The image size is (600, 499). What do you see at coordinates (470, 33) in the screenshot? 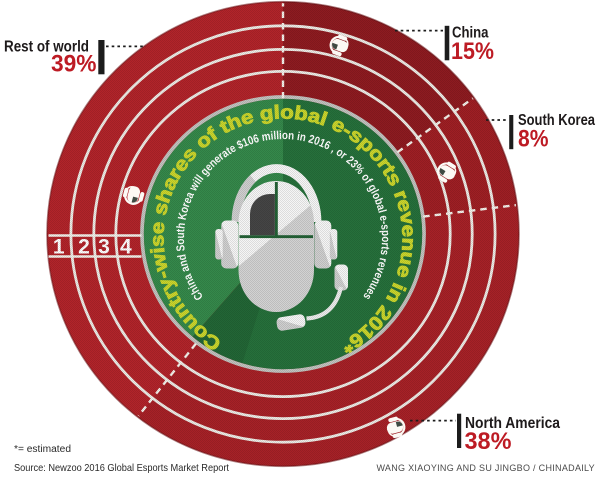
I see `svg-text: China` at bounding box center [470, 33].